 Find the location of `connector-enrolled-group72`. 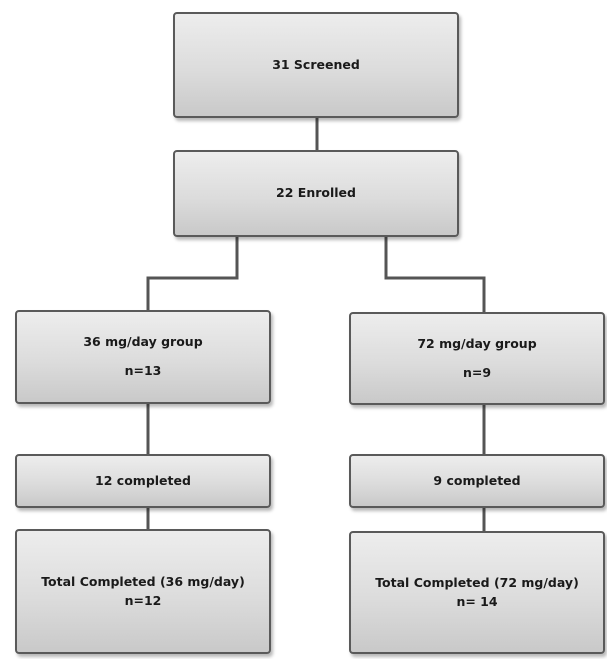

connector-enrolled-group72 is located at coordinates (435, 274).